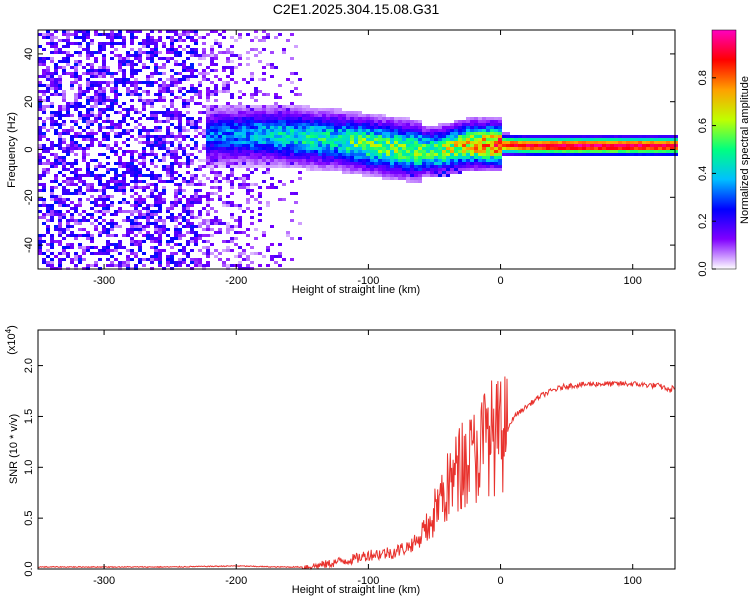  What do you see at coordinates (14, 449) in the screenshot?
I see `snr-y-label: SNR (10 * v/v)` at bounding box center [14, 449].